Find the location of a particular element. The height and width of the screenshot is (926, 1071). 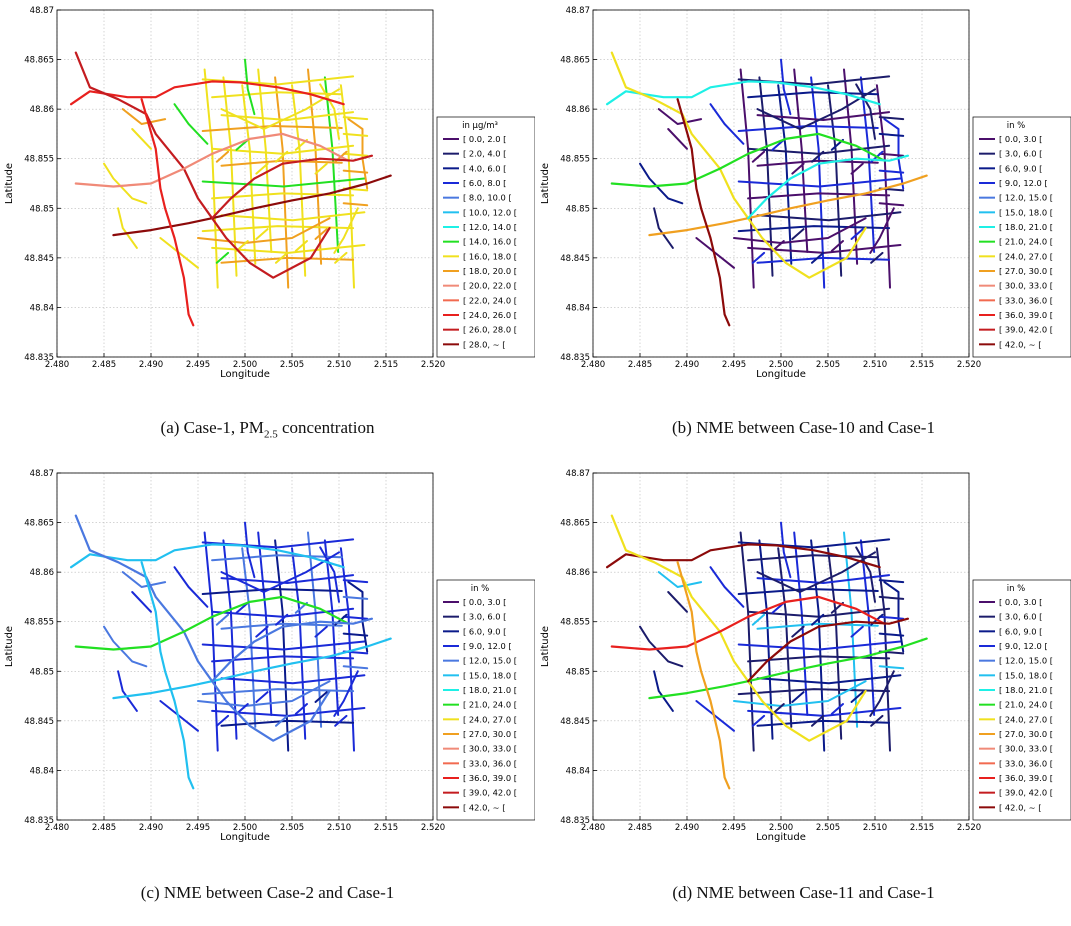

legend-entry-label: [ 12.0, 15.0 [ is located at coordinates (490, 661).